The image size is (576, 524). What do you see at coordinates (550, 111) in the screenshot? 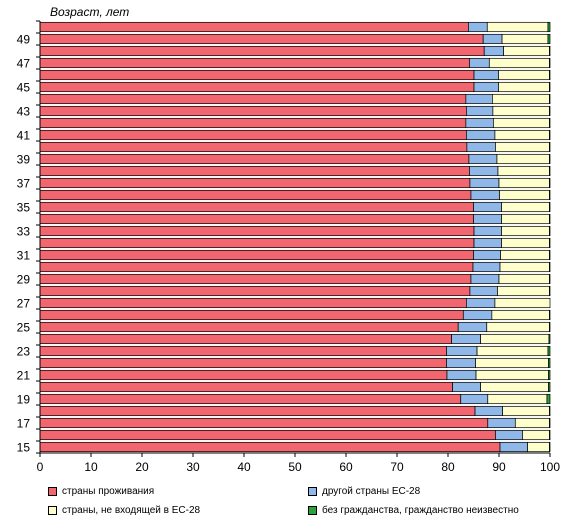
I see `bar-seg-43-s3` at bounding box center [550, 111].